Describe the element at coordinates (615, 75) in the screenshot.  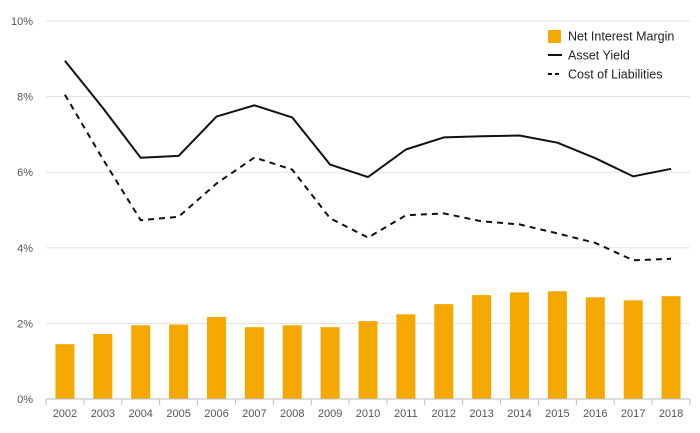
I see `legend-label: Cost of Liabilities` at that location.